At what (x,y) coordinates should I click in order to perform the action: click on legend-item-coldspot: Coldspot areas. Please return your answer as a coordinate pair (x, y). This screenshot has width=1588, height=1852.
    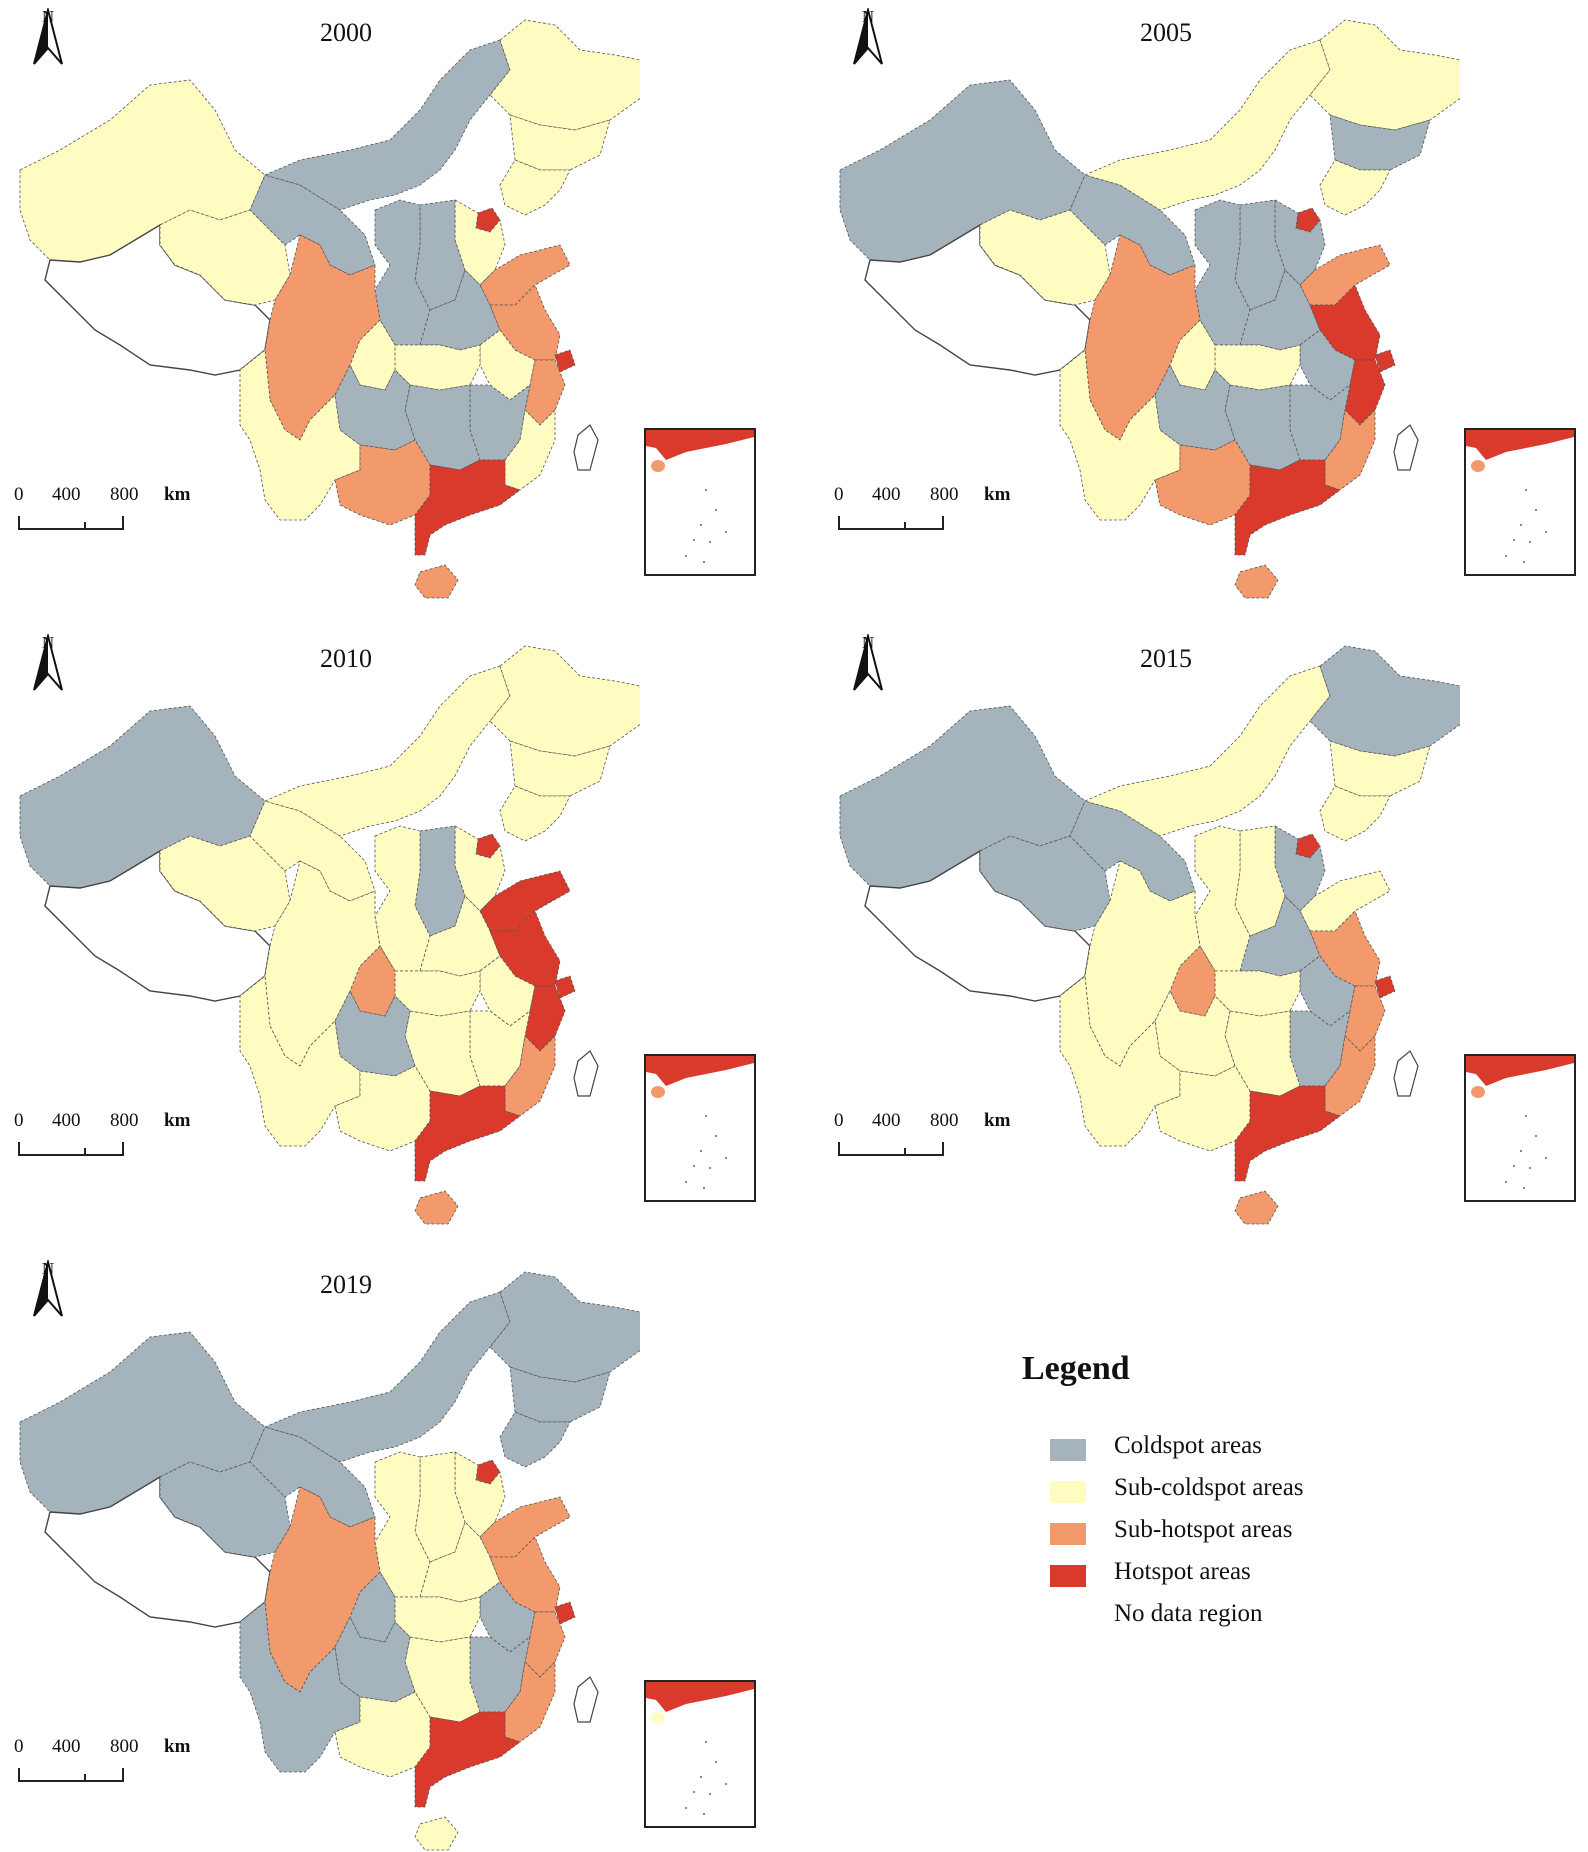
    Looking at the image, I should click on (1230, 1450).